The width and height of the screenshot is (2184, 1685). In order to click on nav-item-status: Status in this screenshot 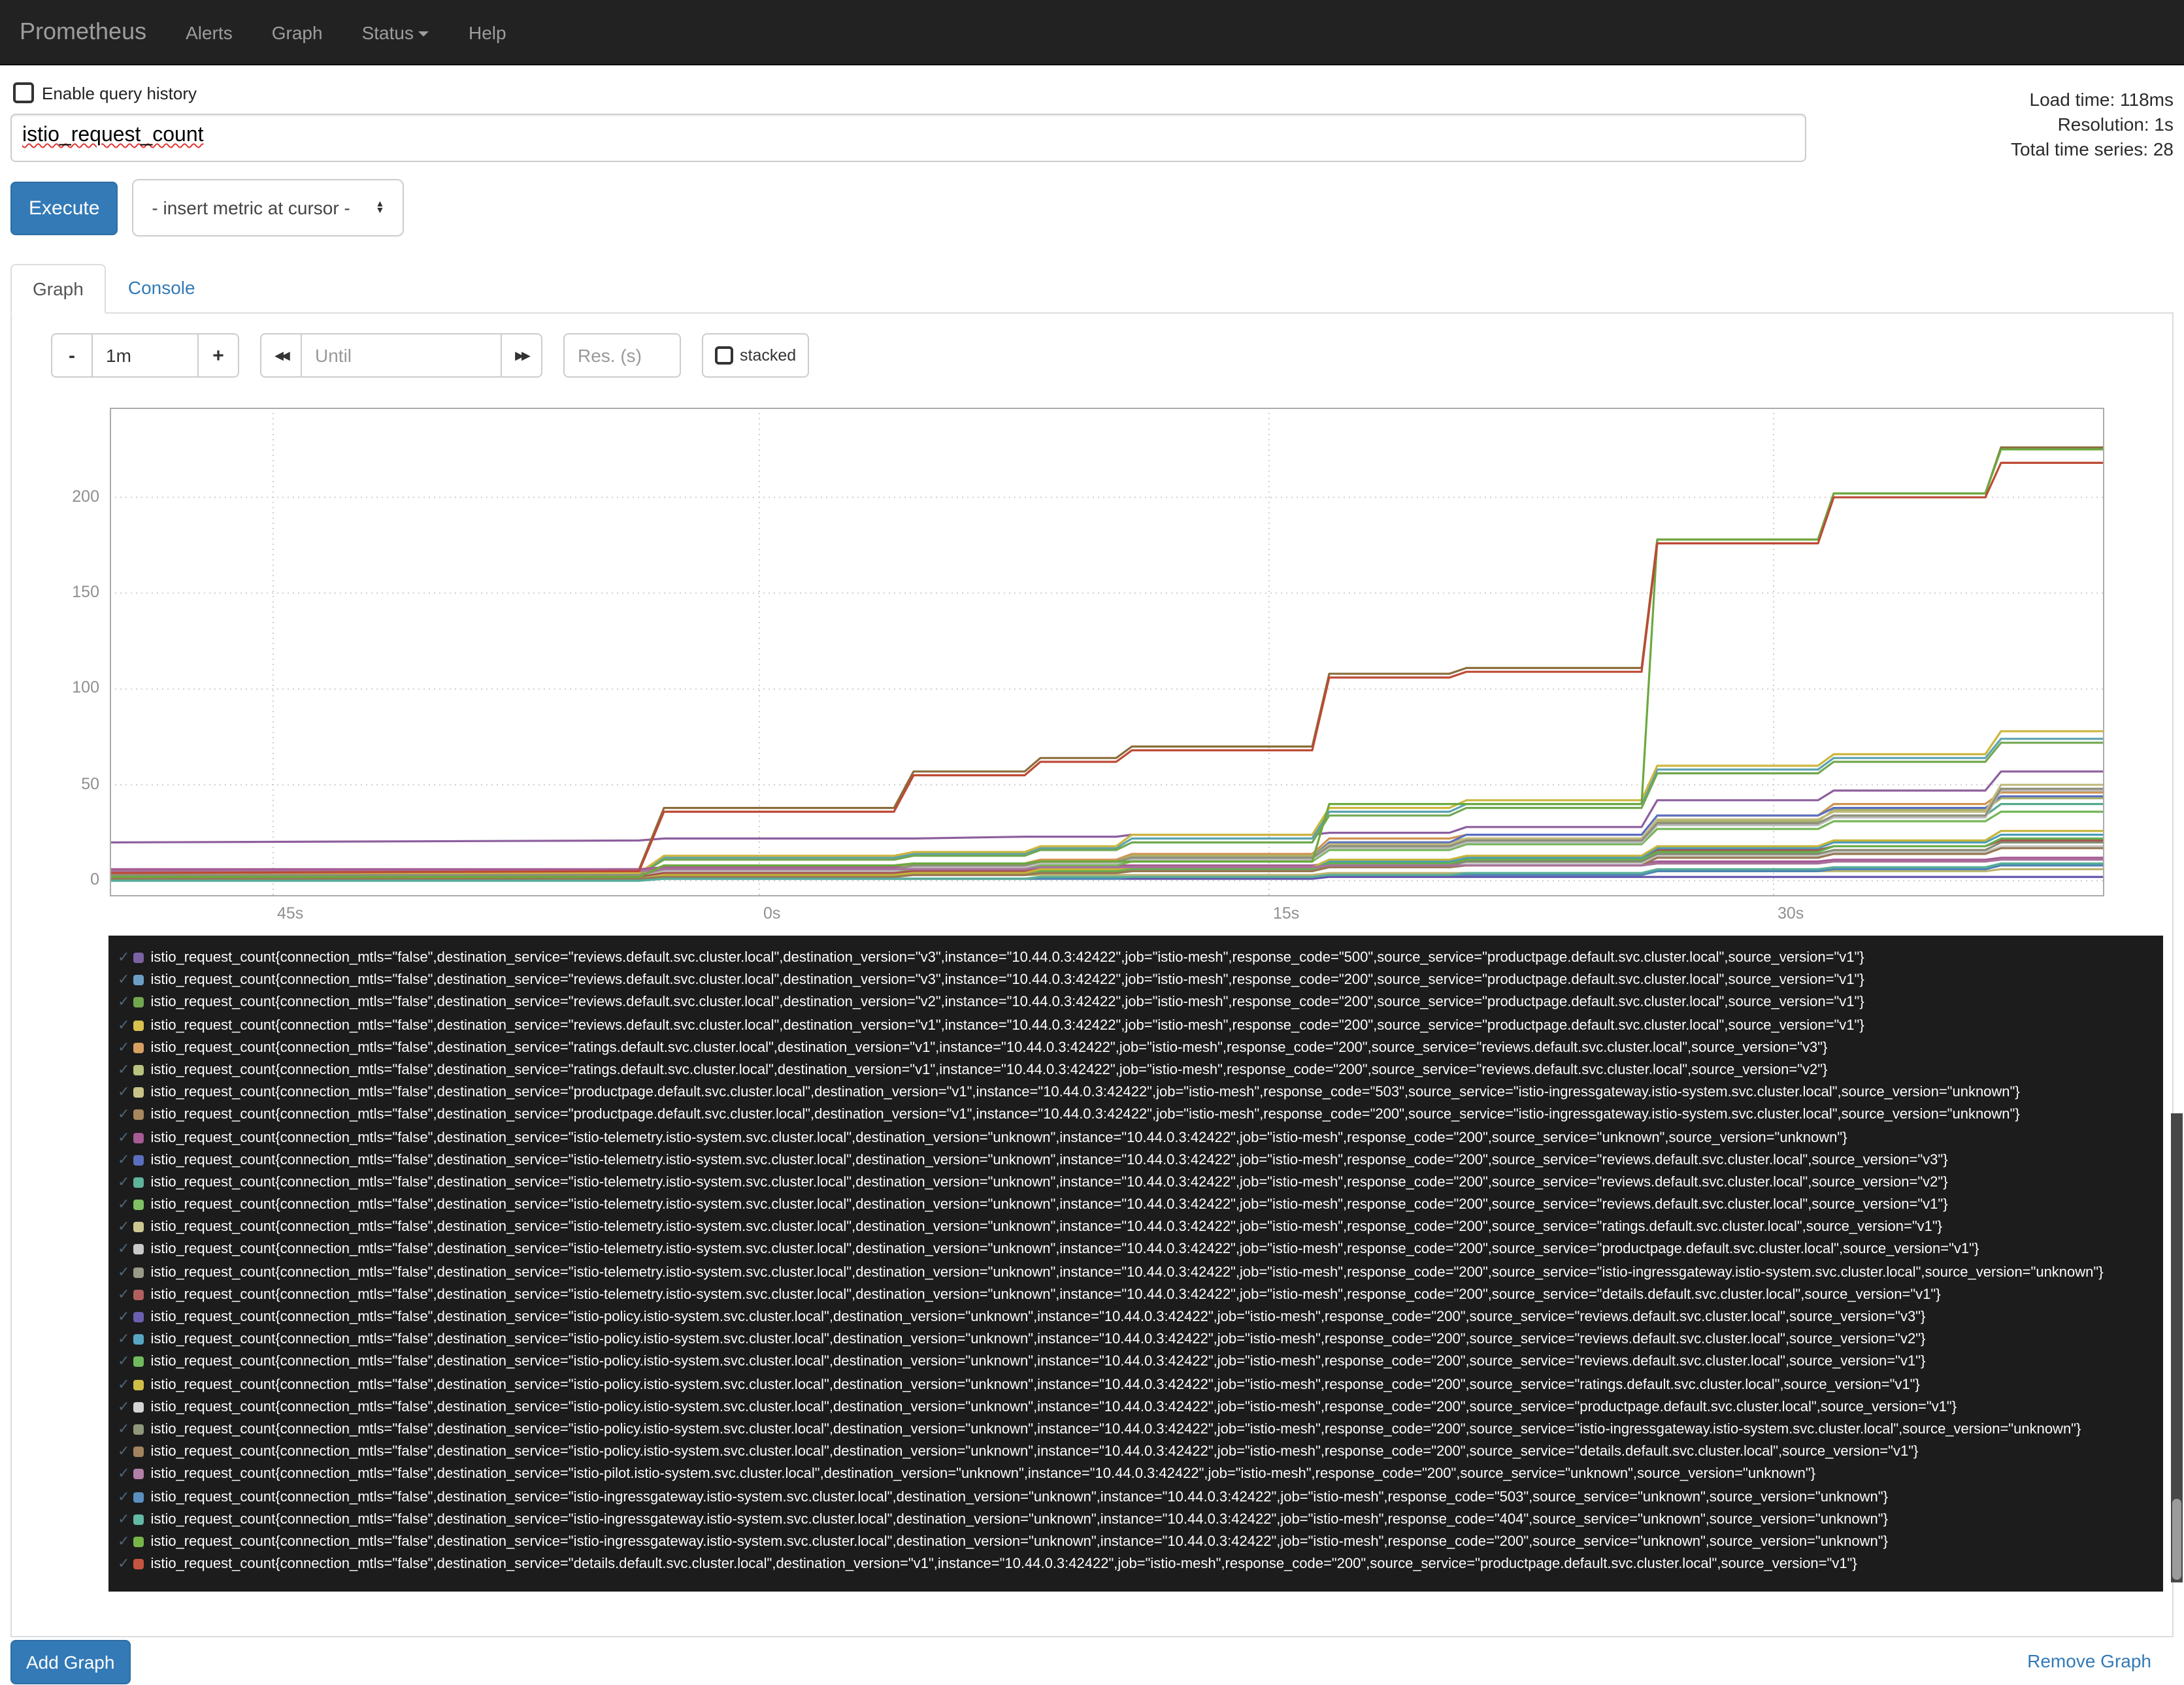, I will do `click(395, 32)`.